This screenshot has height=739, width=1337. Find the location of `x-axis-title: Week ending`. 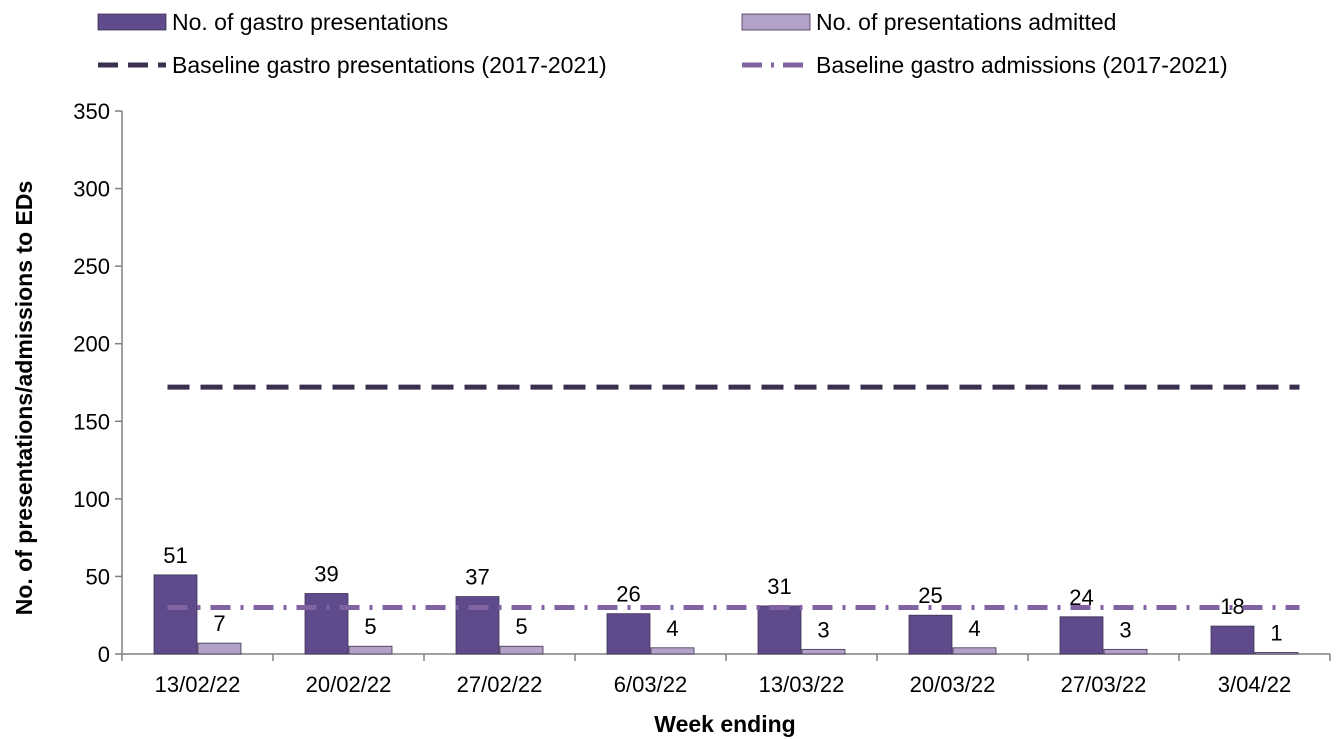

x-axis-title: Week ending is located at coordinates (724, 724).